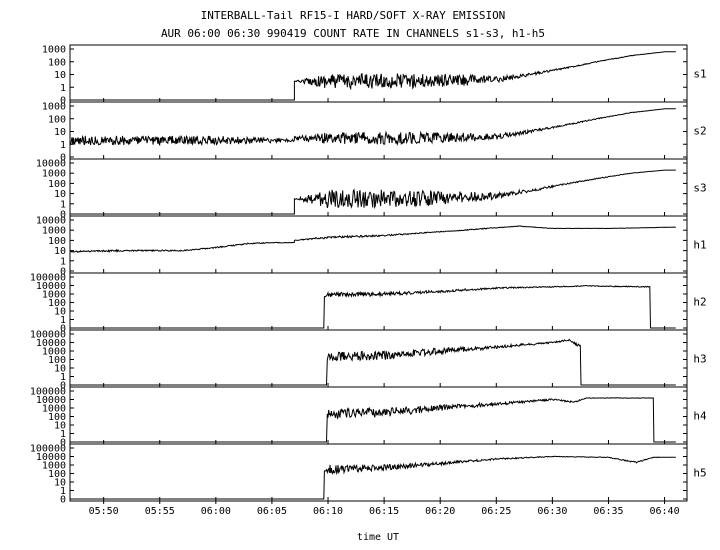 This screenshot has width=720, height=550. I want to click on channel-label: s1, so click(699, 74).